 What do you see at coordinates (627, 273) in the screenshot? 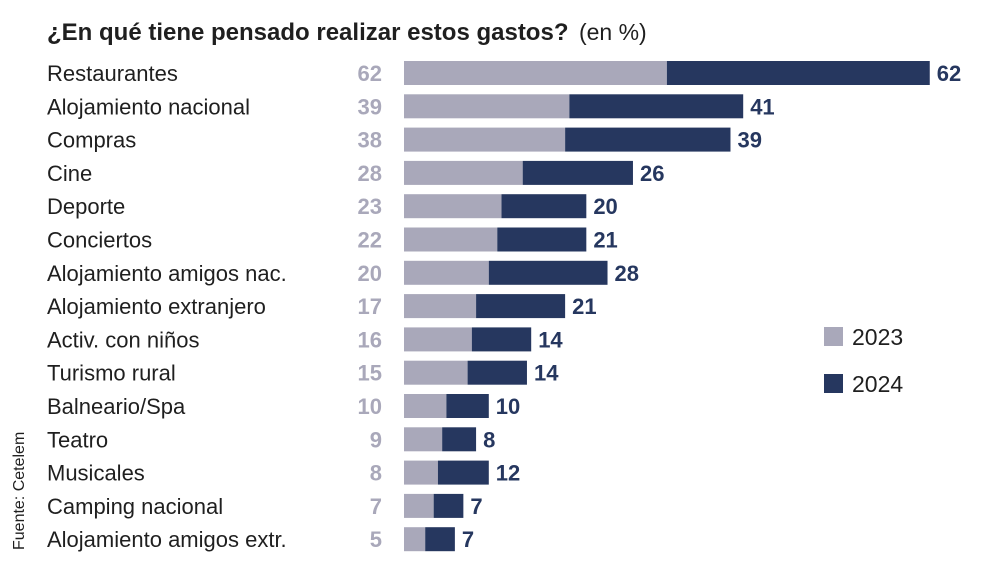
I see `value-label-2024: 28` at bounding box center [627, 273].